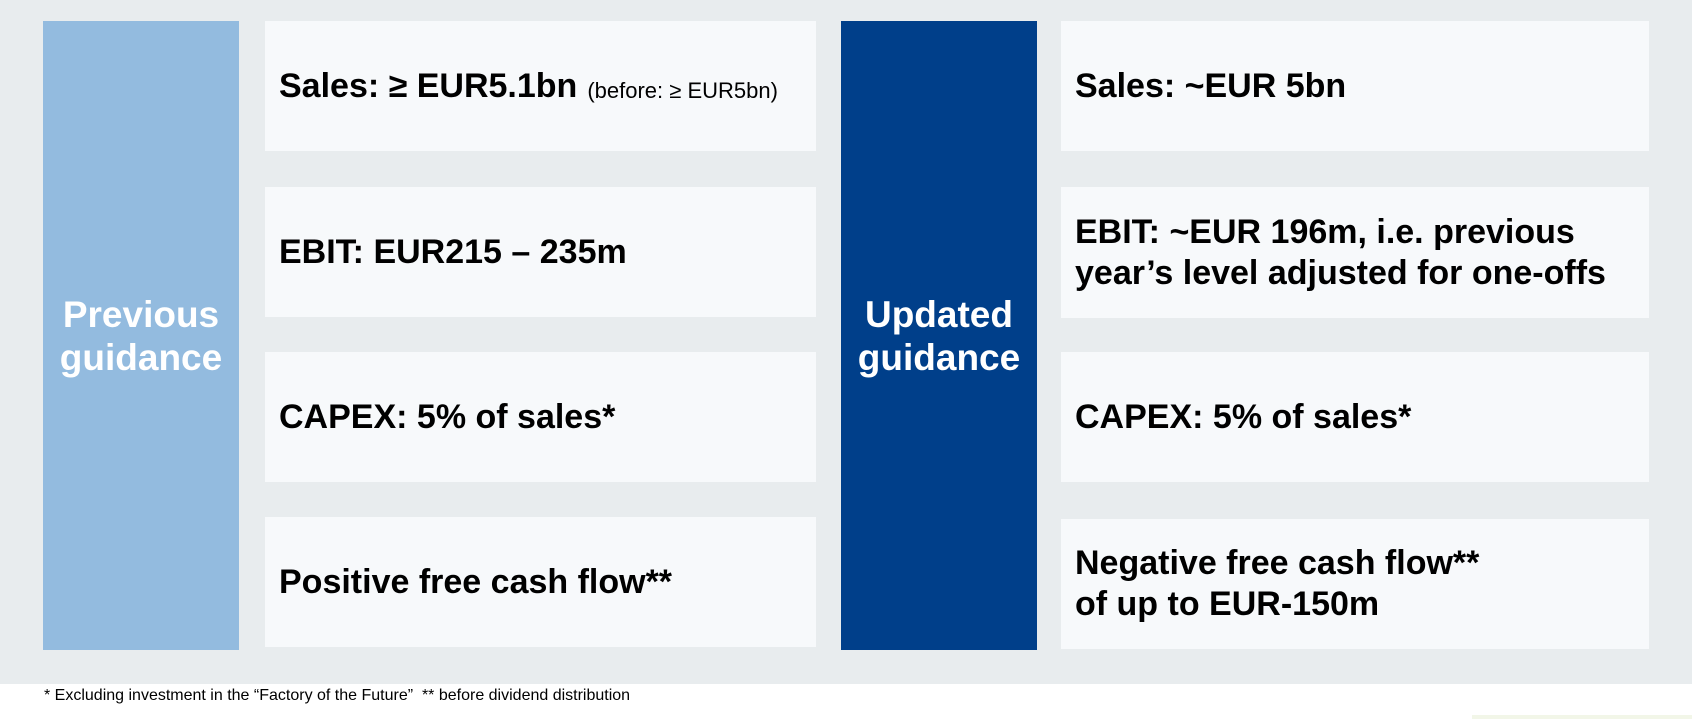  I want to click on previous-cashflow-card: Positive free cash flow**, so click(540, 582).